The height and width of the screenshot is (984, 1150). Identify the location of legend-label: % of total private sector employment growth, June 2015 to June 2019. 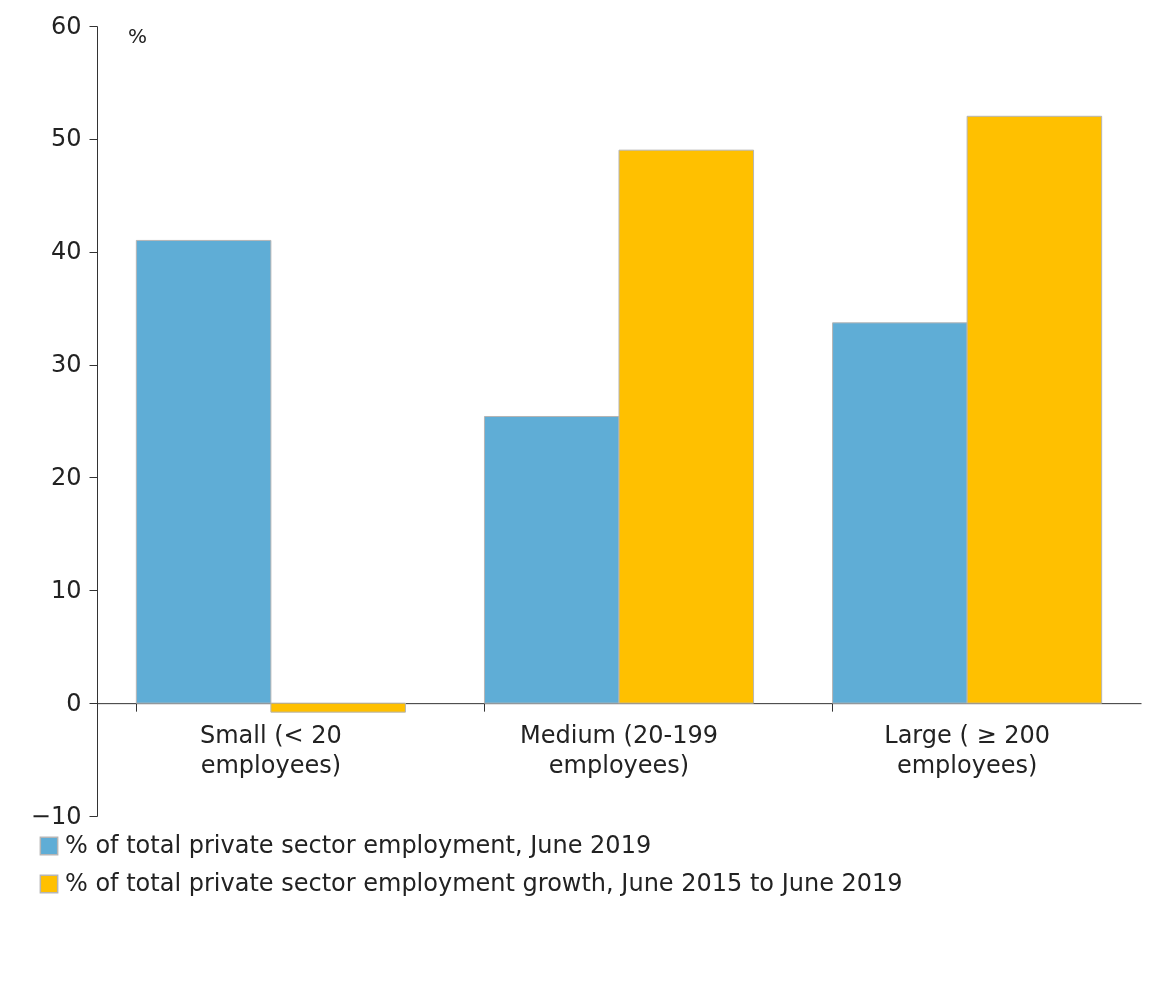
(484, 883).